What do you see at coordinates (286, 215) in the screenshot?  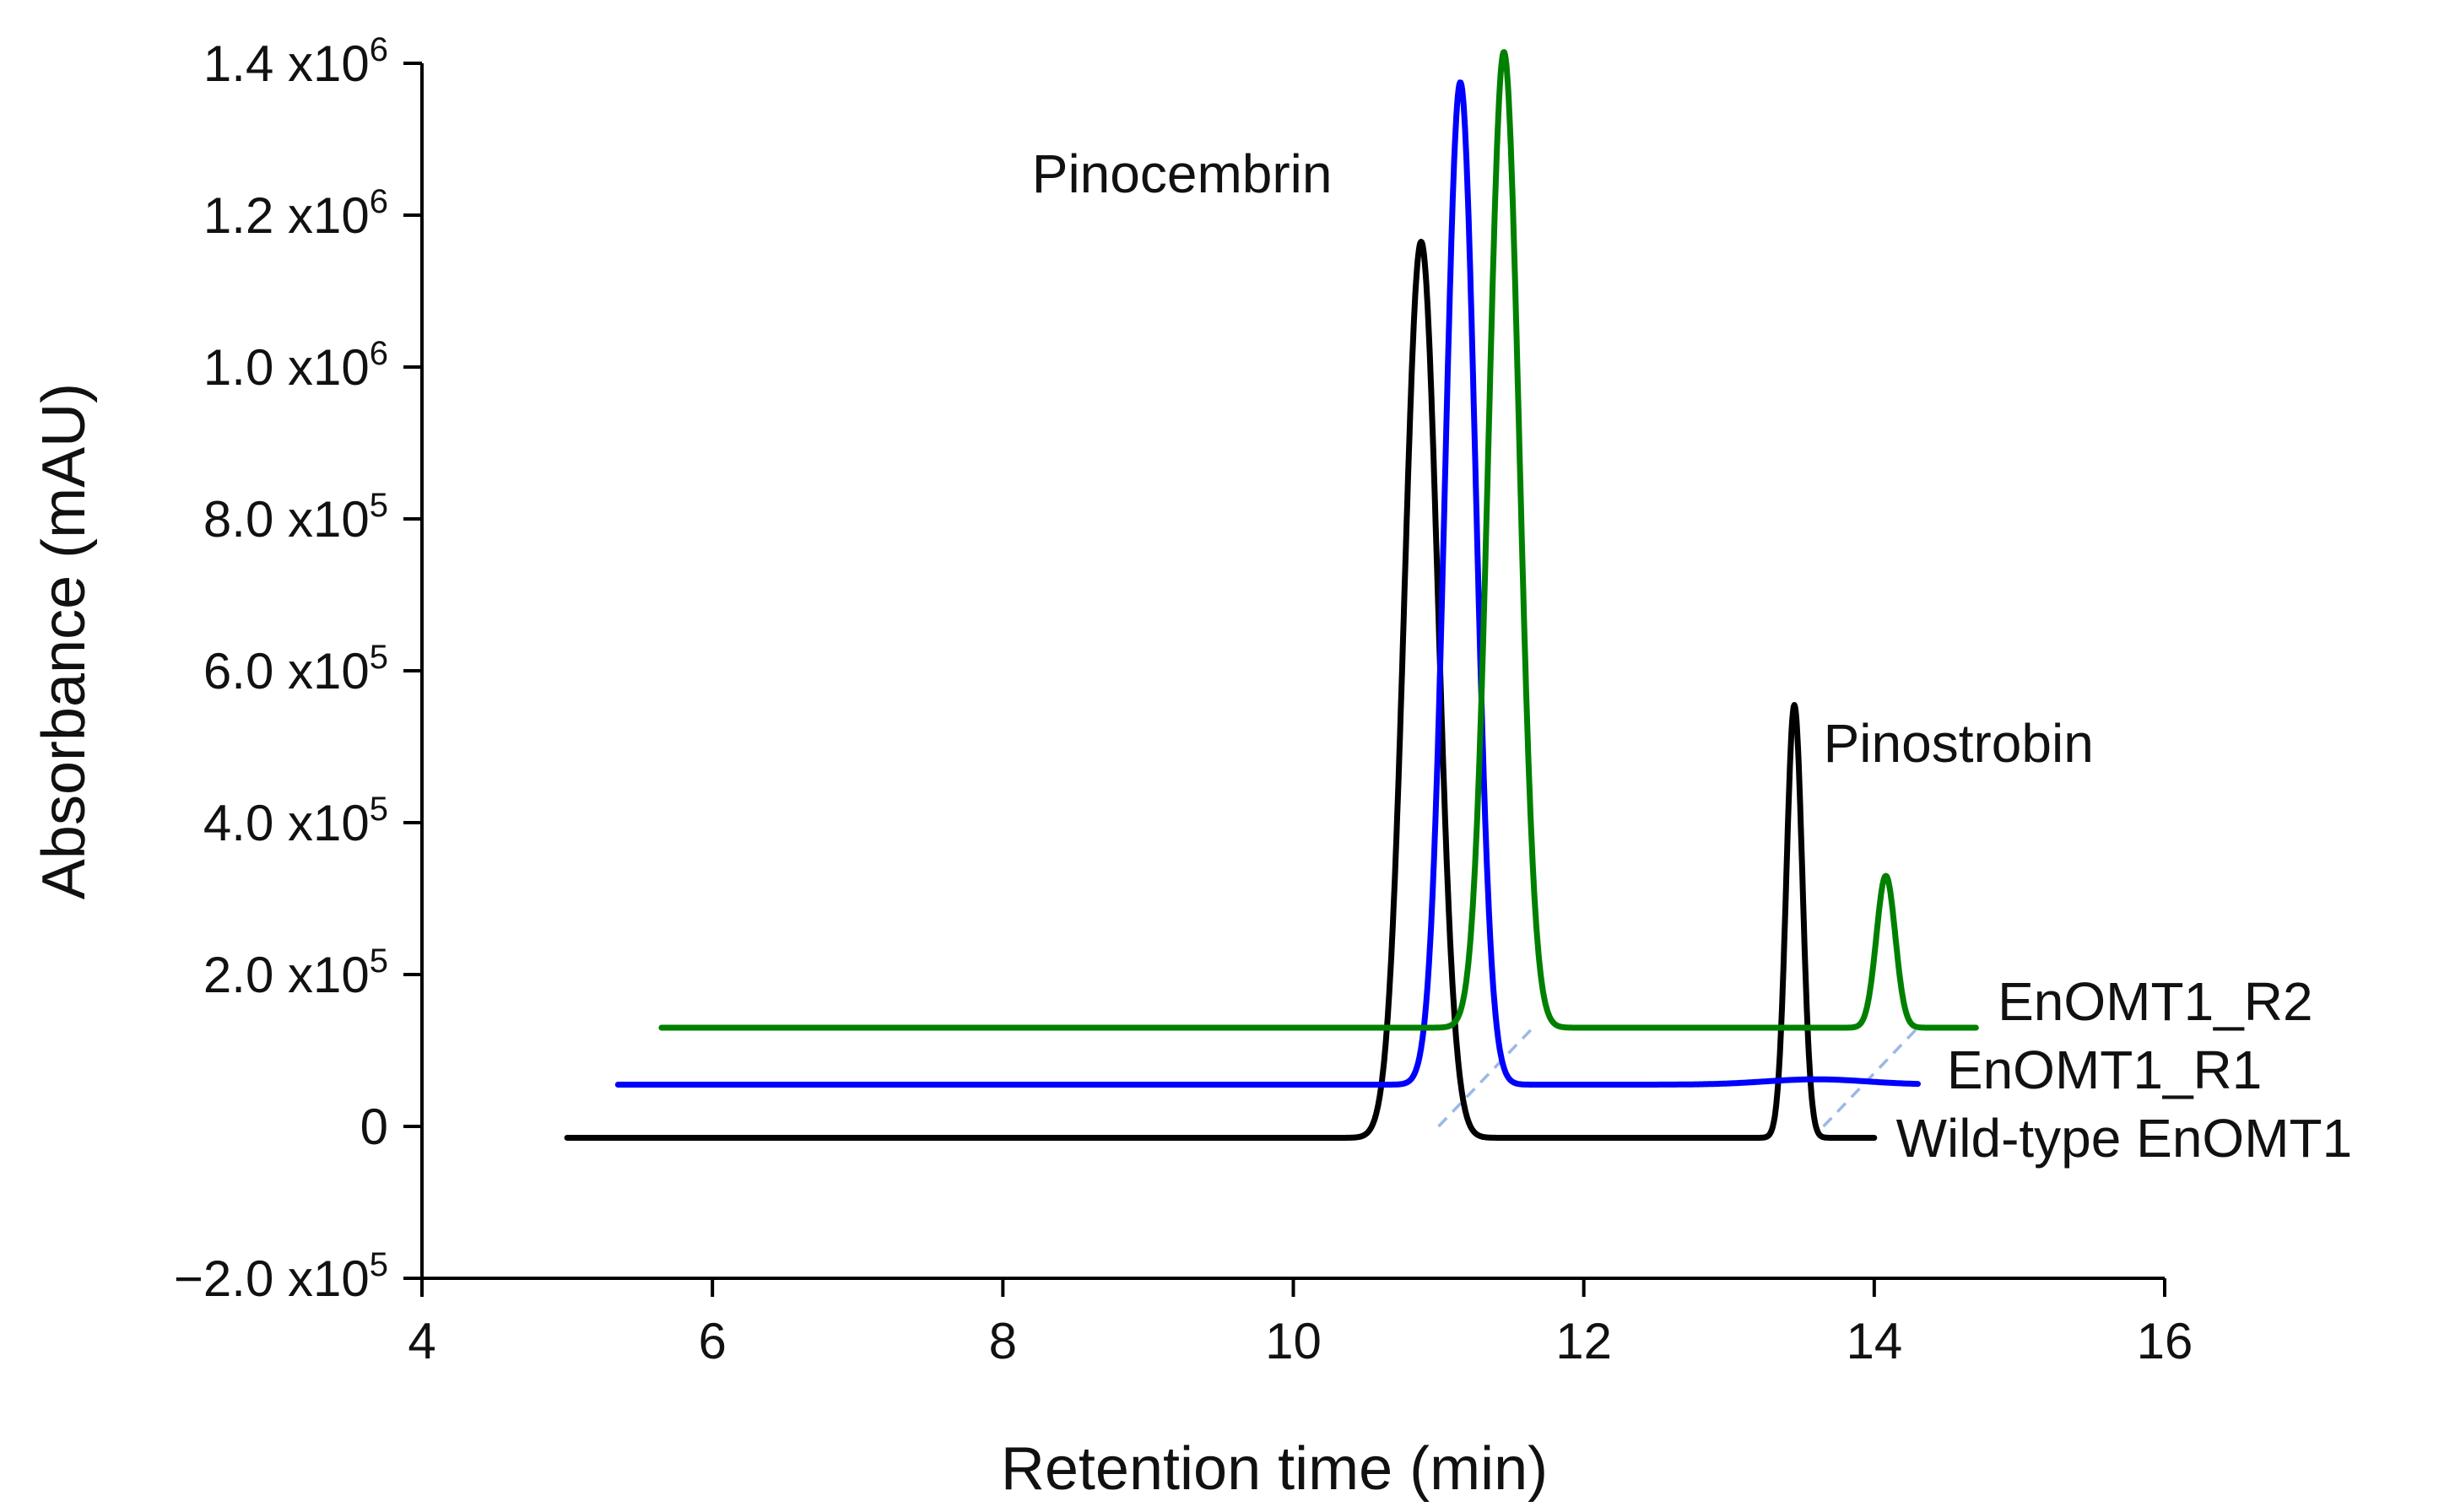 I see `y-tick-mantissa: 1.2 x10` at bounding box center [286, 215].